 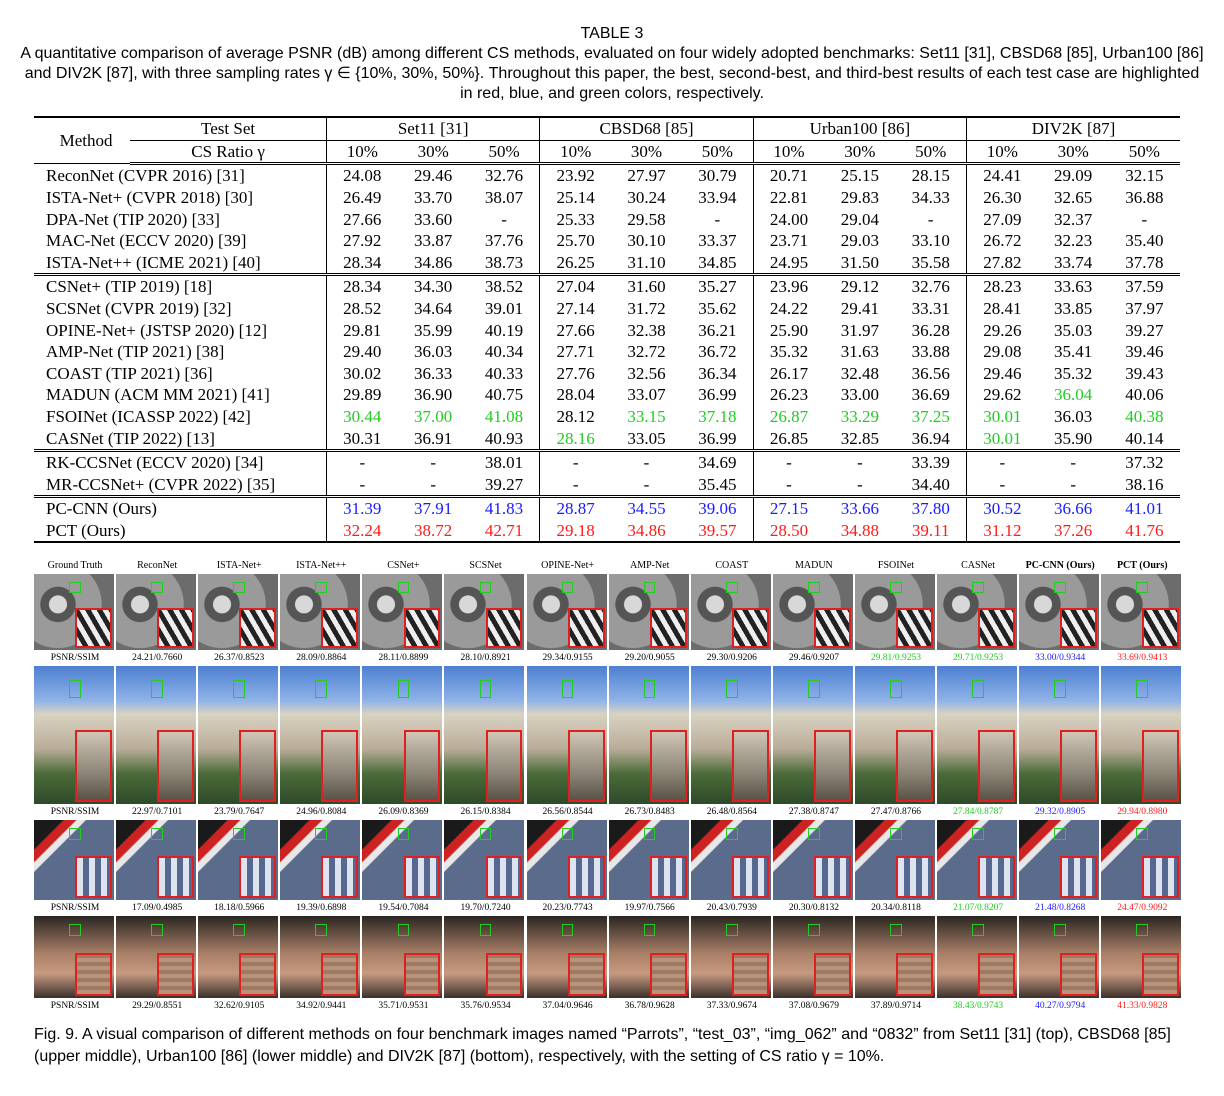 What do you see at coordinates (788, 416) in the screenshot?
I see `psnr-value: 26.87` at bounding box center [788, 416].